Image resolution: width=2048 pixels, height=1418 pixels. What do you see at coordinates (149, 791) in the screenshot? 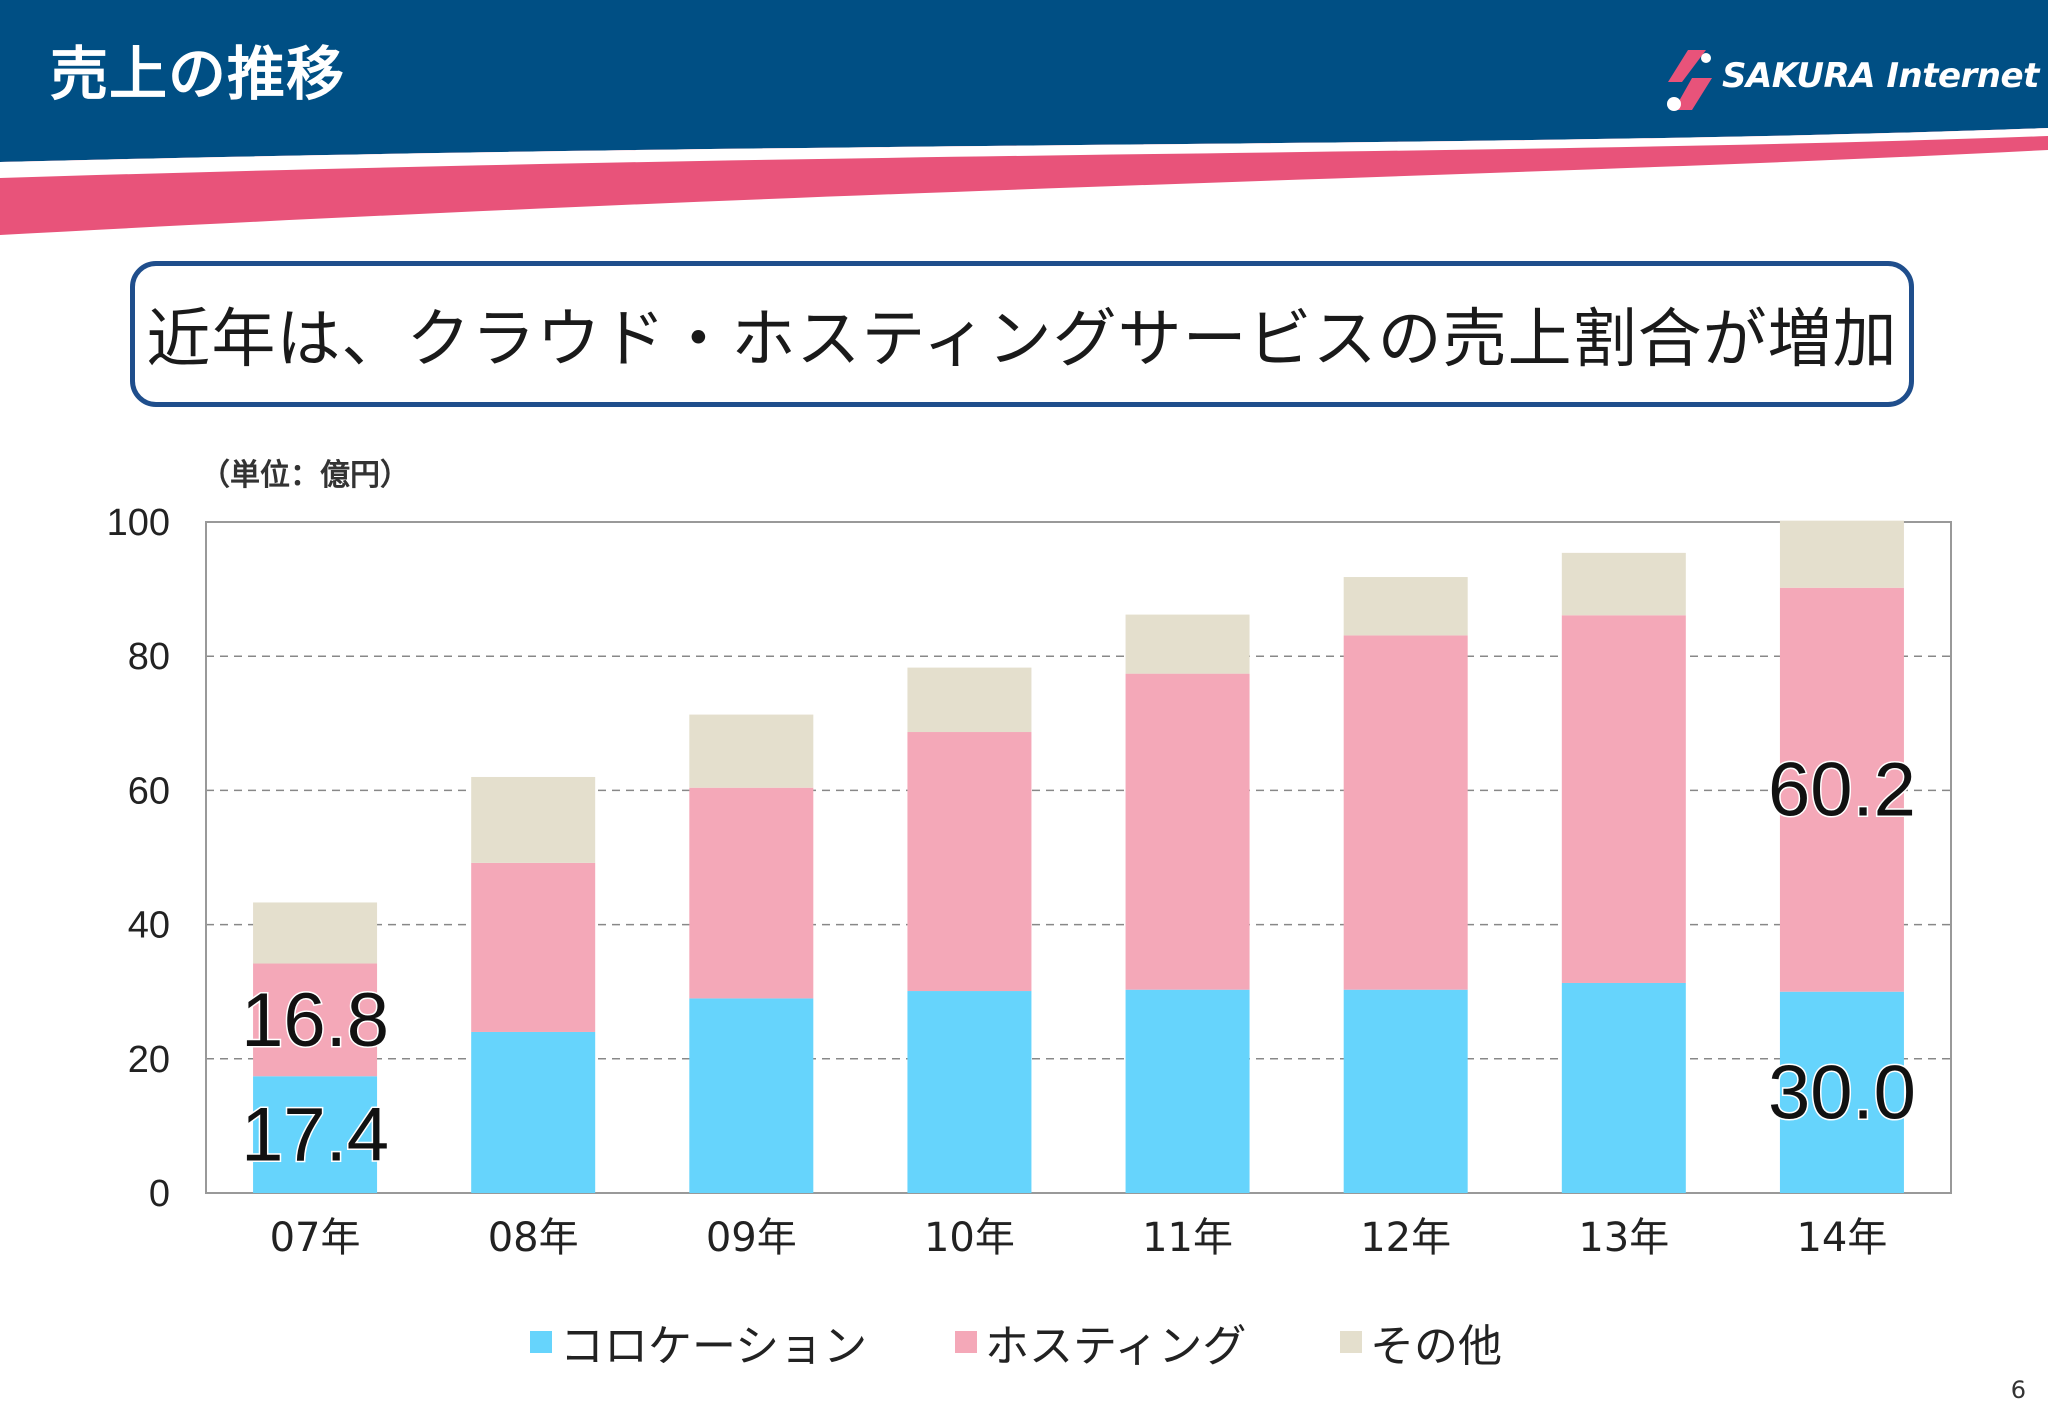
I see `y-tick-label: 60` at bounding box center [149, 791].